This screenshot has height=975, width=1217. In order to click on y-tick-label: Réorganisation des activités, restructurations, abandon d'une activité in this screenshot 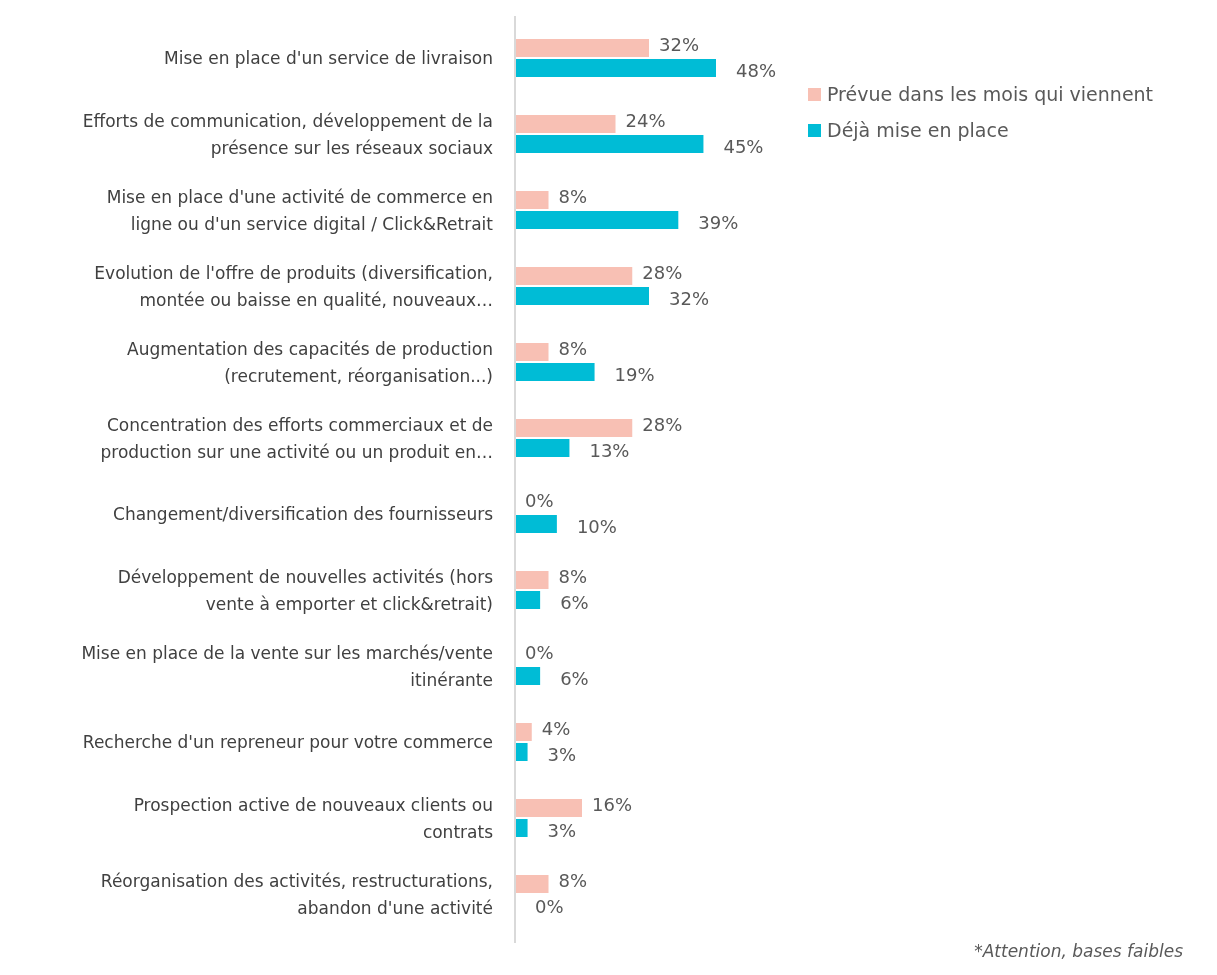, I will do `click(296, 894)`.